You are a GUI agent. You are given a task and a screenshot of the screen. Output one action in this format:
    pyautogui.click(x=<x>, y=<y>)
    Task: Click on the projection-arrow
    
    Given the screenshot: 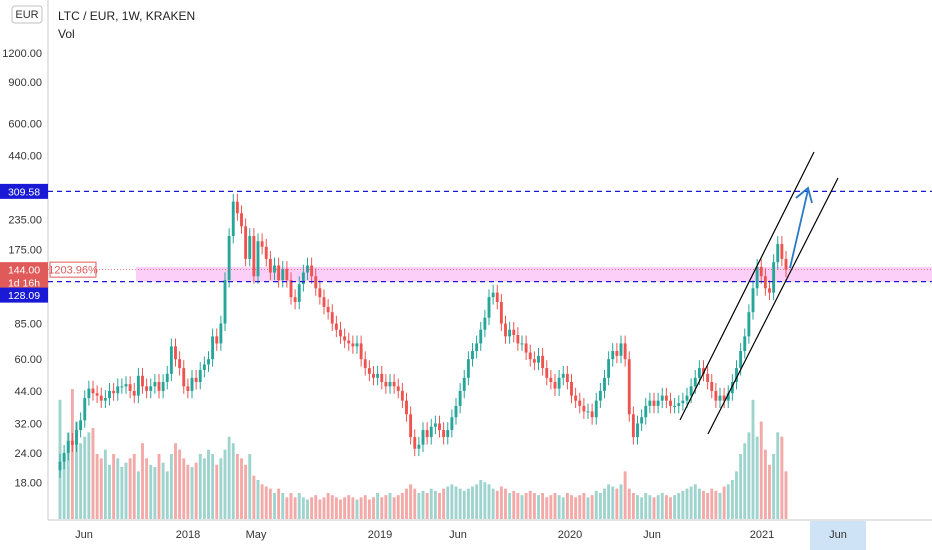 What is the action you would take?
    pyautogui.click(x=799, y=229)
    